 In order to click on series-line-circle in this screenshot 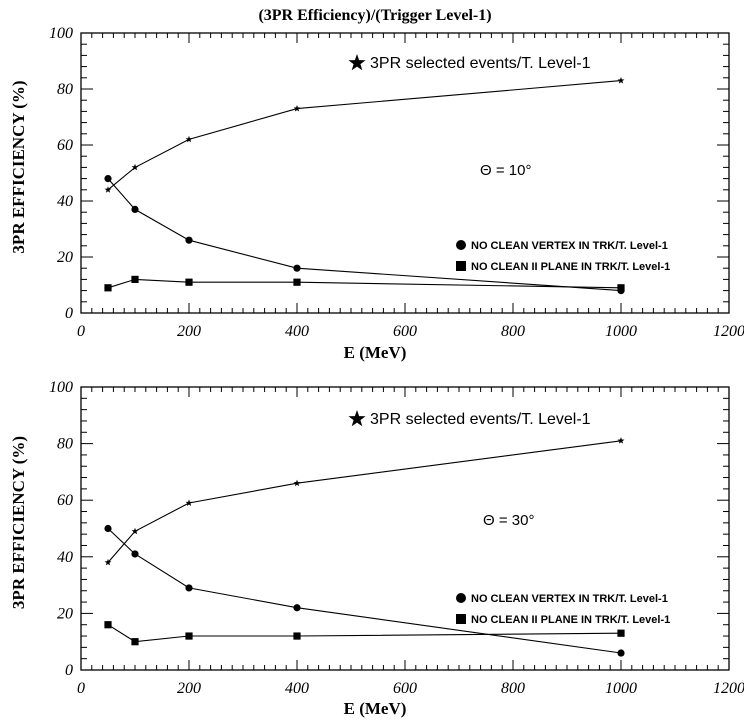, I will do `click(364, 235)`.